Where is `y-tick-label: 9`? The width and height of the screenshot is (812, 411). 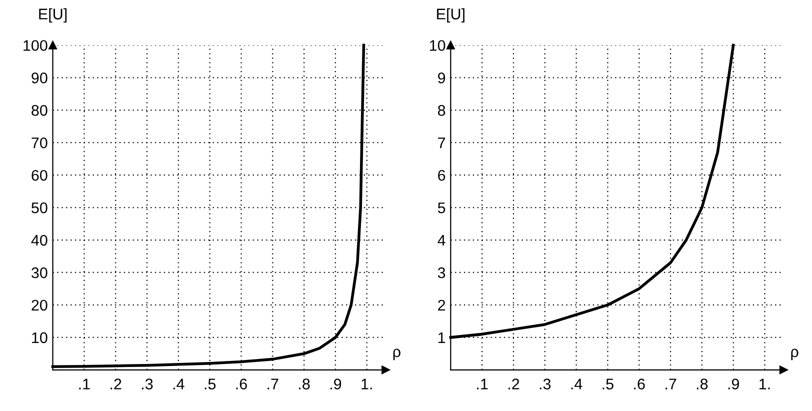 y-tick-label: 9 is located at coordinates (442, 78).